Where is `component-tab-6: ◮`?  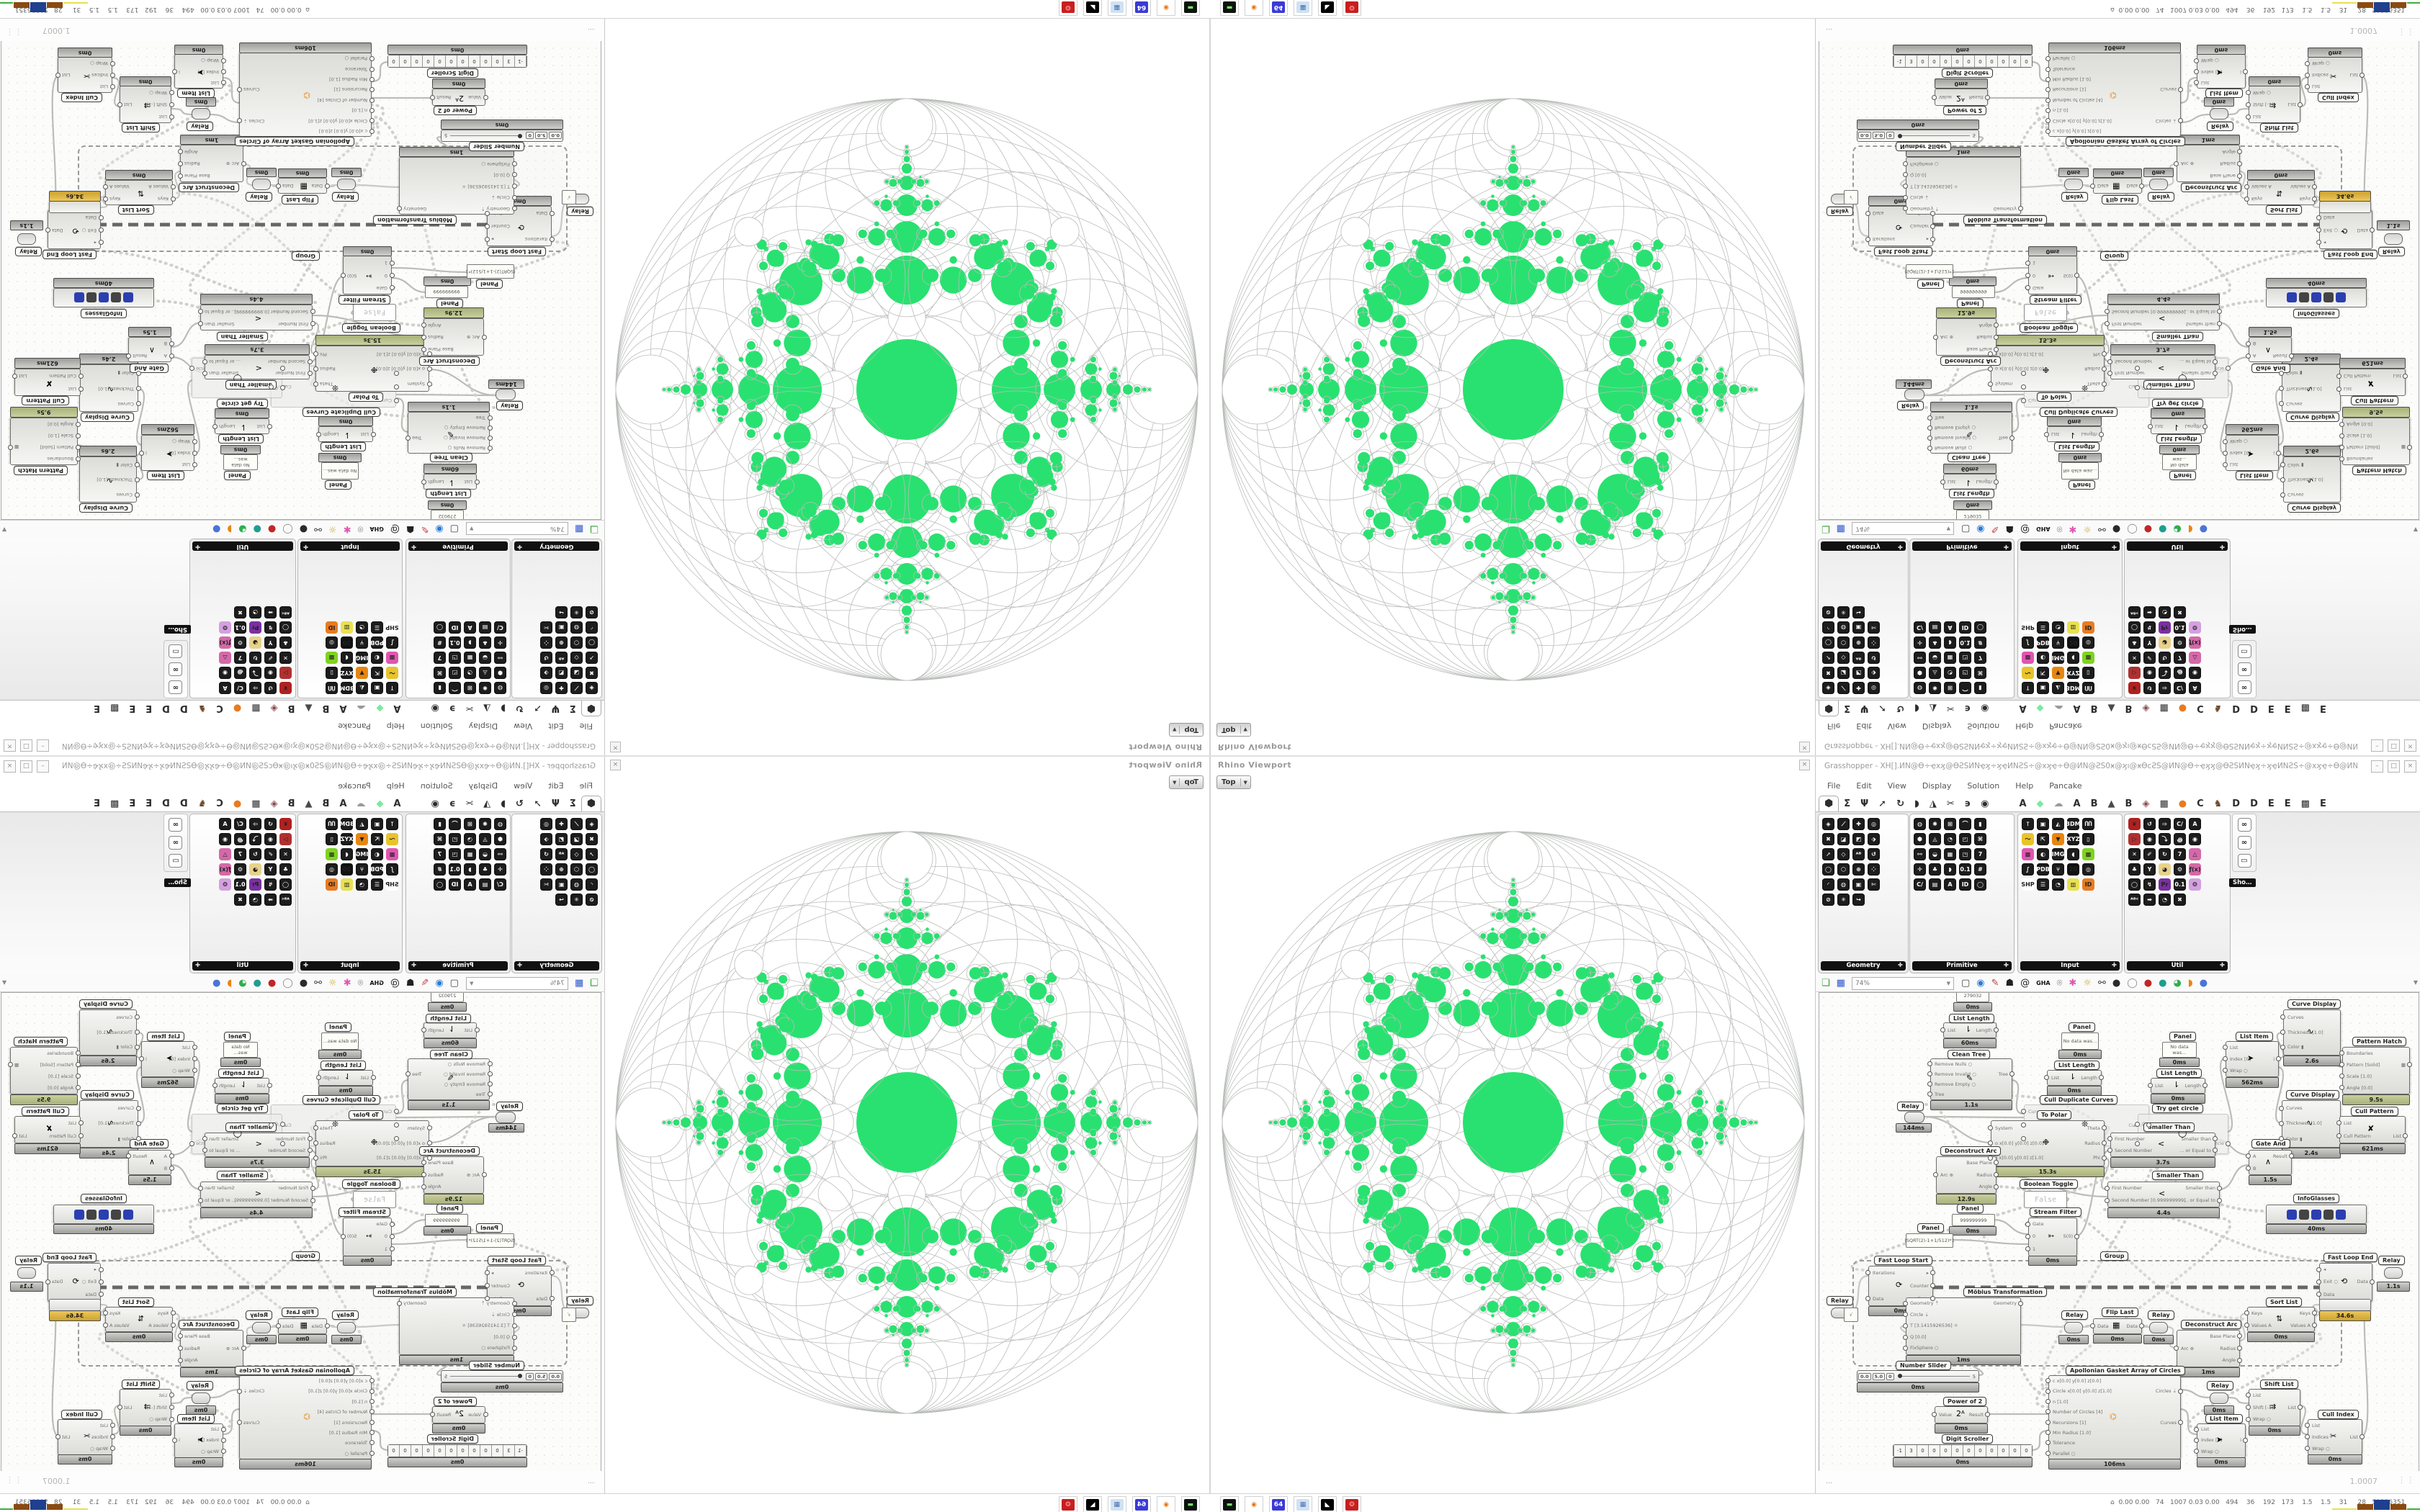
component-tab-6: ◮ is located at coordinates (1933, 708).